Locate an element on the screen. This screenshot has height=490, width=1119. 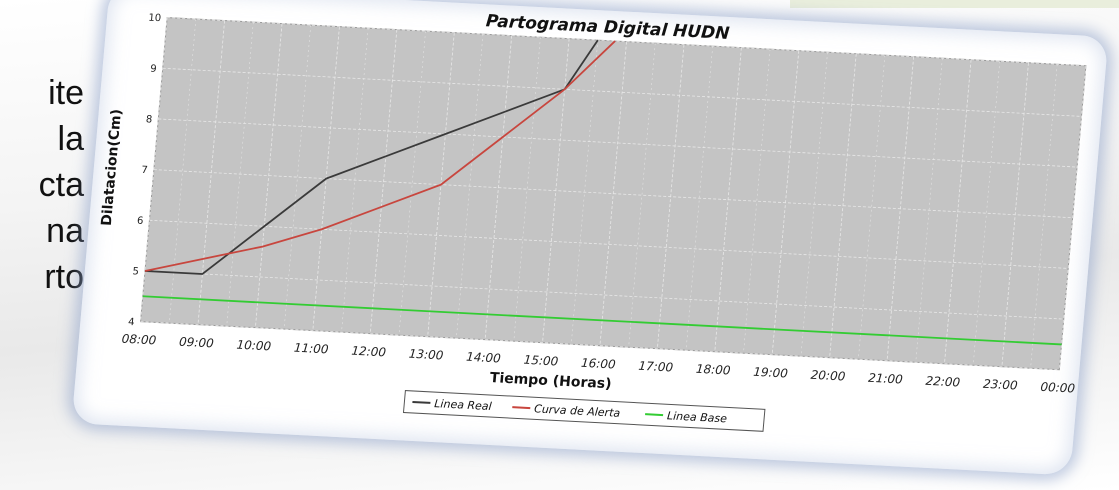
y-axis-ticks: 4 5 6 7 8 9 10 is located at coordinates (145, 171).